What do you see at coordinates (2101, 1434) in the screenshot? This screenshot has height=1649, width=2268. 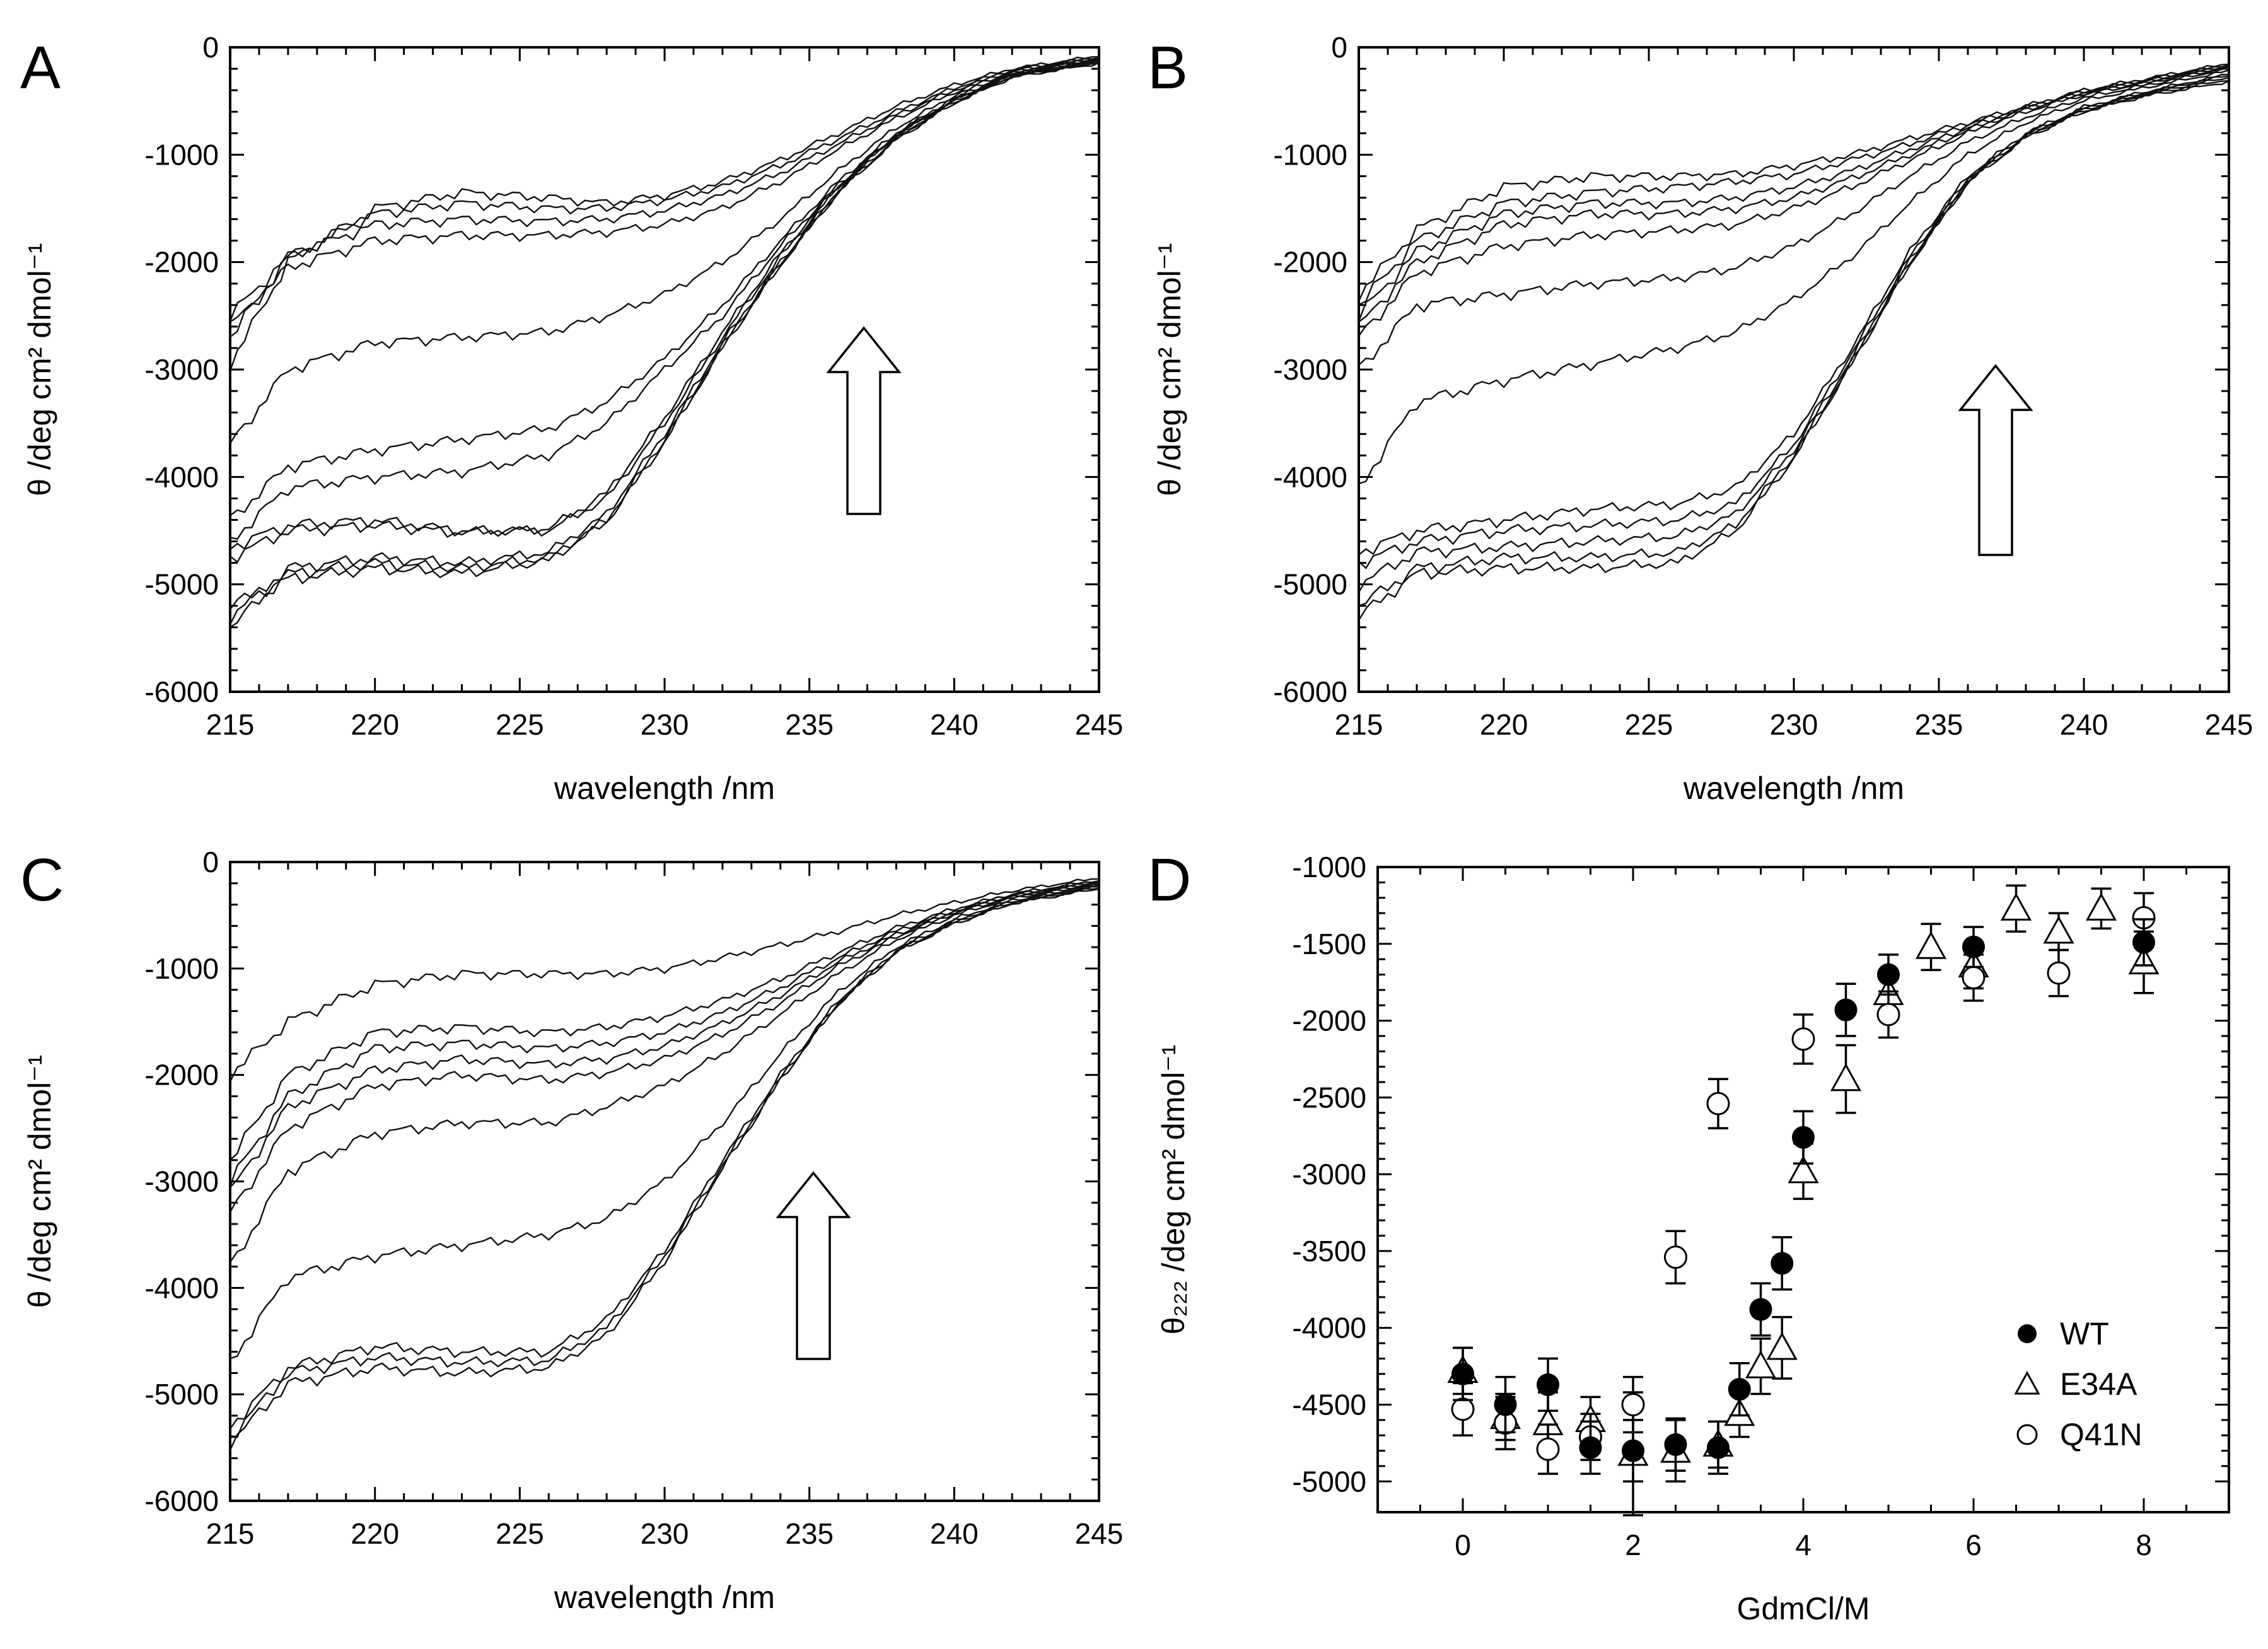 I see `legend-label: Q41N` at bounding box center [2101, 1434].